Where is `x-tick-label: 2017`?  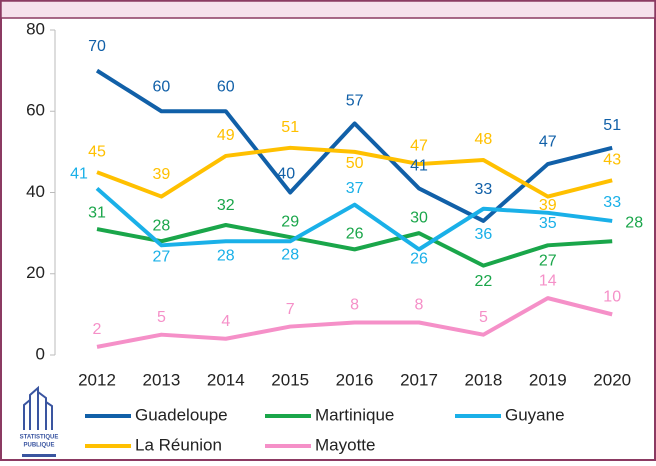 x-tick-label: 2017 is located at coordinates (419, 379).